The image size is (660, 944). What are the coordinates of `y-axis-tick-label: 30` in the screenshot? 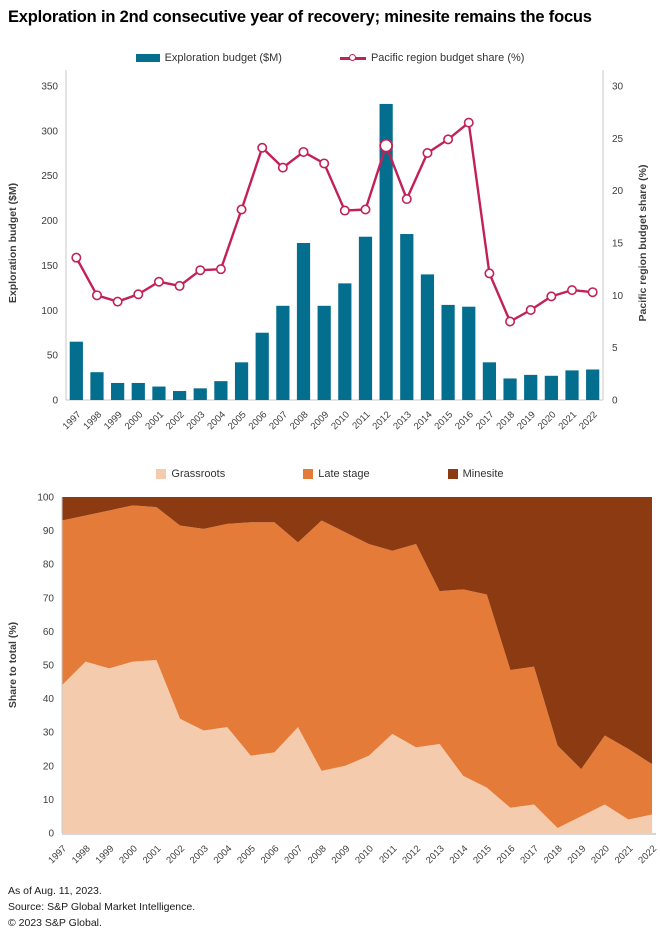 It's located at (49, 733).